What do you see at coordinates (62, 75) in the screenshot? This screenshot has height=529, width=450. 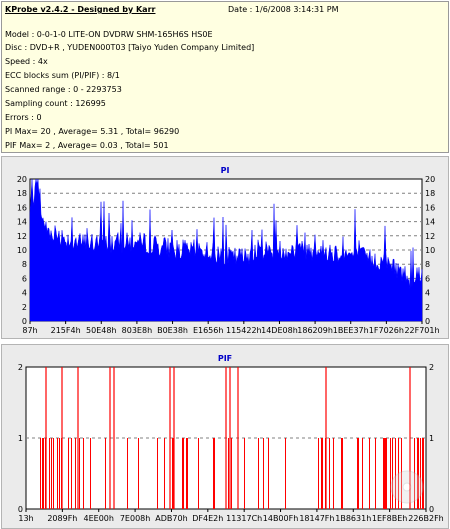 I see `info-ecc-blocks: ECC blocks sum (PI/PIF) : 8/1` at bounding box center [62, 75].